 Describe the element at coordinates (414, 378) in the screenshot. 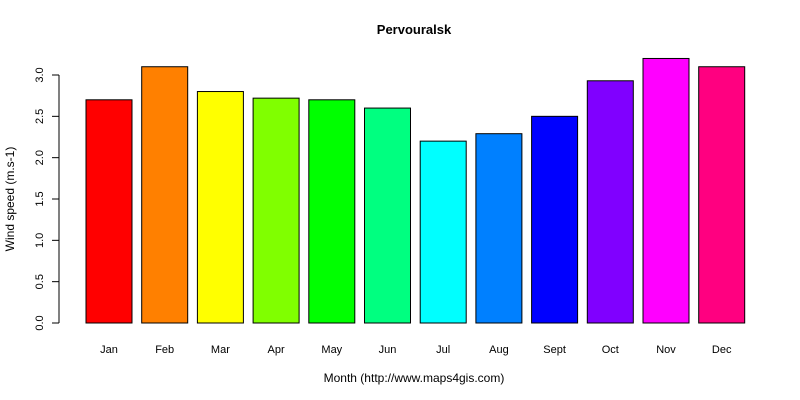

I see `x-axis-label: Month (http://www.maps4gis.com)` at that location.